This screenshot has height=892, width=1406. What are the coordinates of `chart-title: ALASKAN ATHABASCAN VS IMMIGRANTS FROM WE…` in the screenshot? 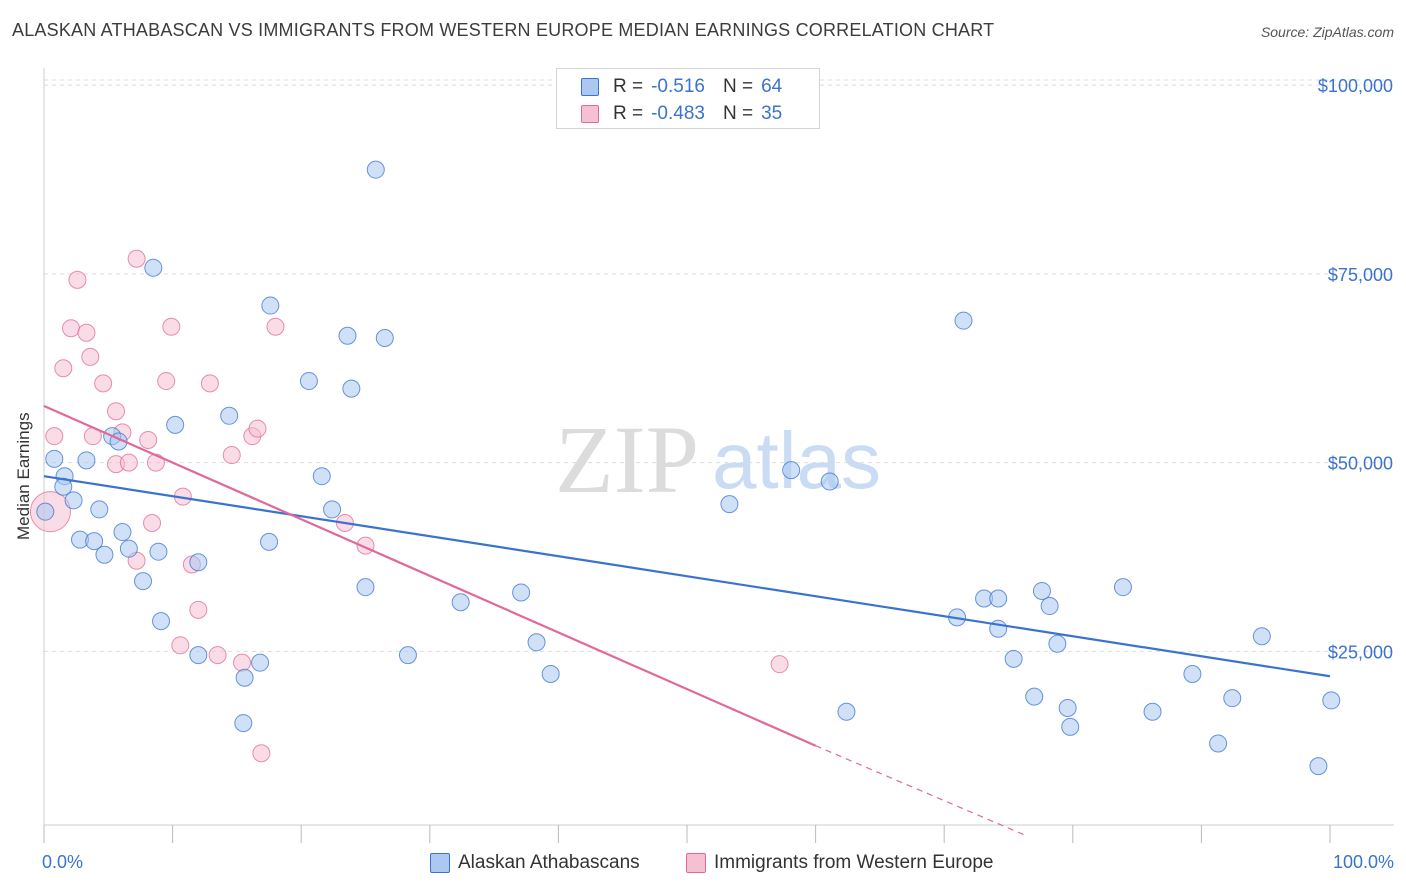 It's located at (503, 30).